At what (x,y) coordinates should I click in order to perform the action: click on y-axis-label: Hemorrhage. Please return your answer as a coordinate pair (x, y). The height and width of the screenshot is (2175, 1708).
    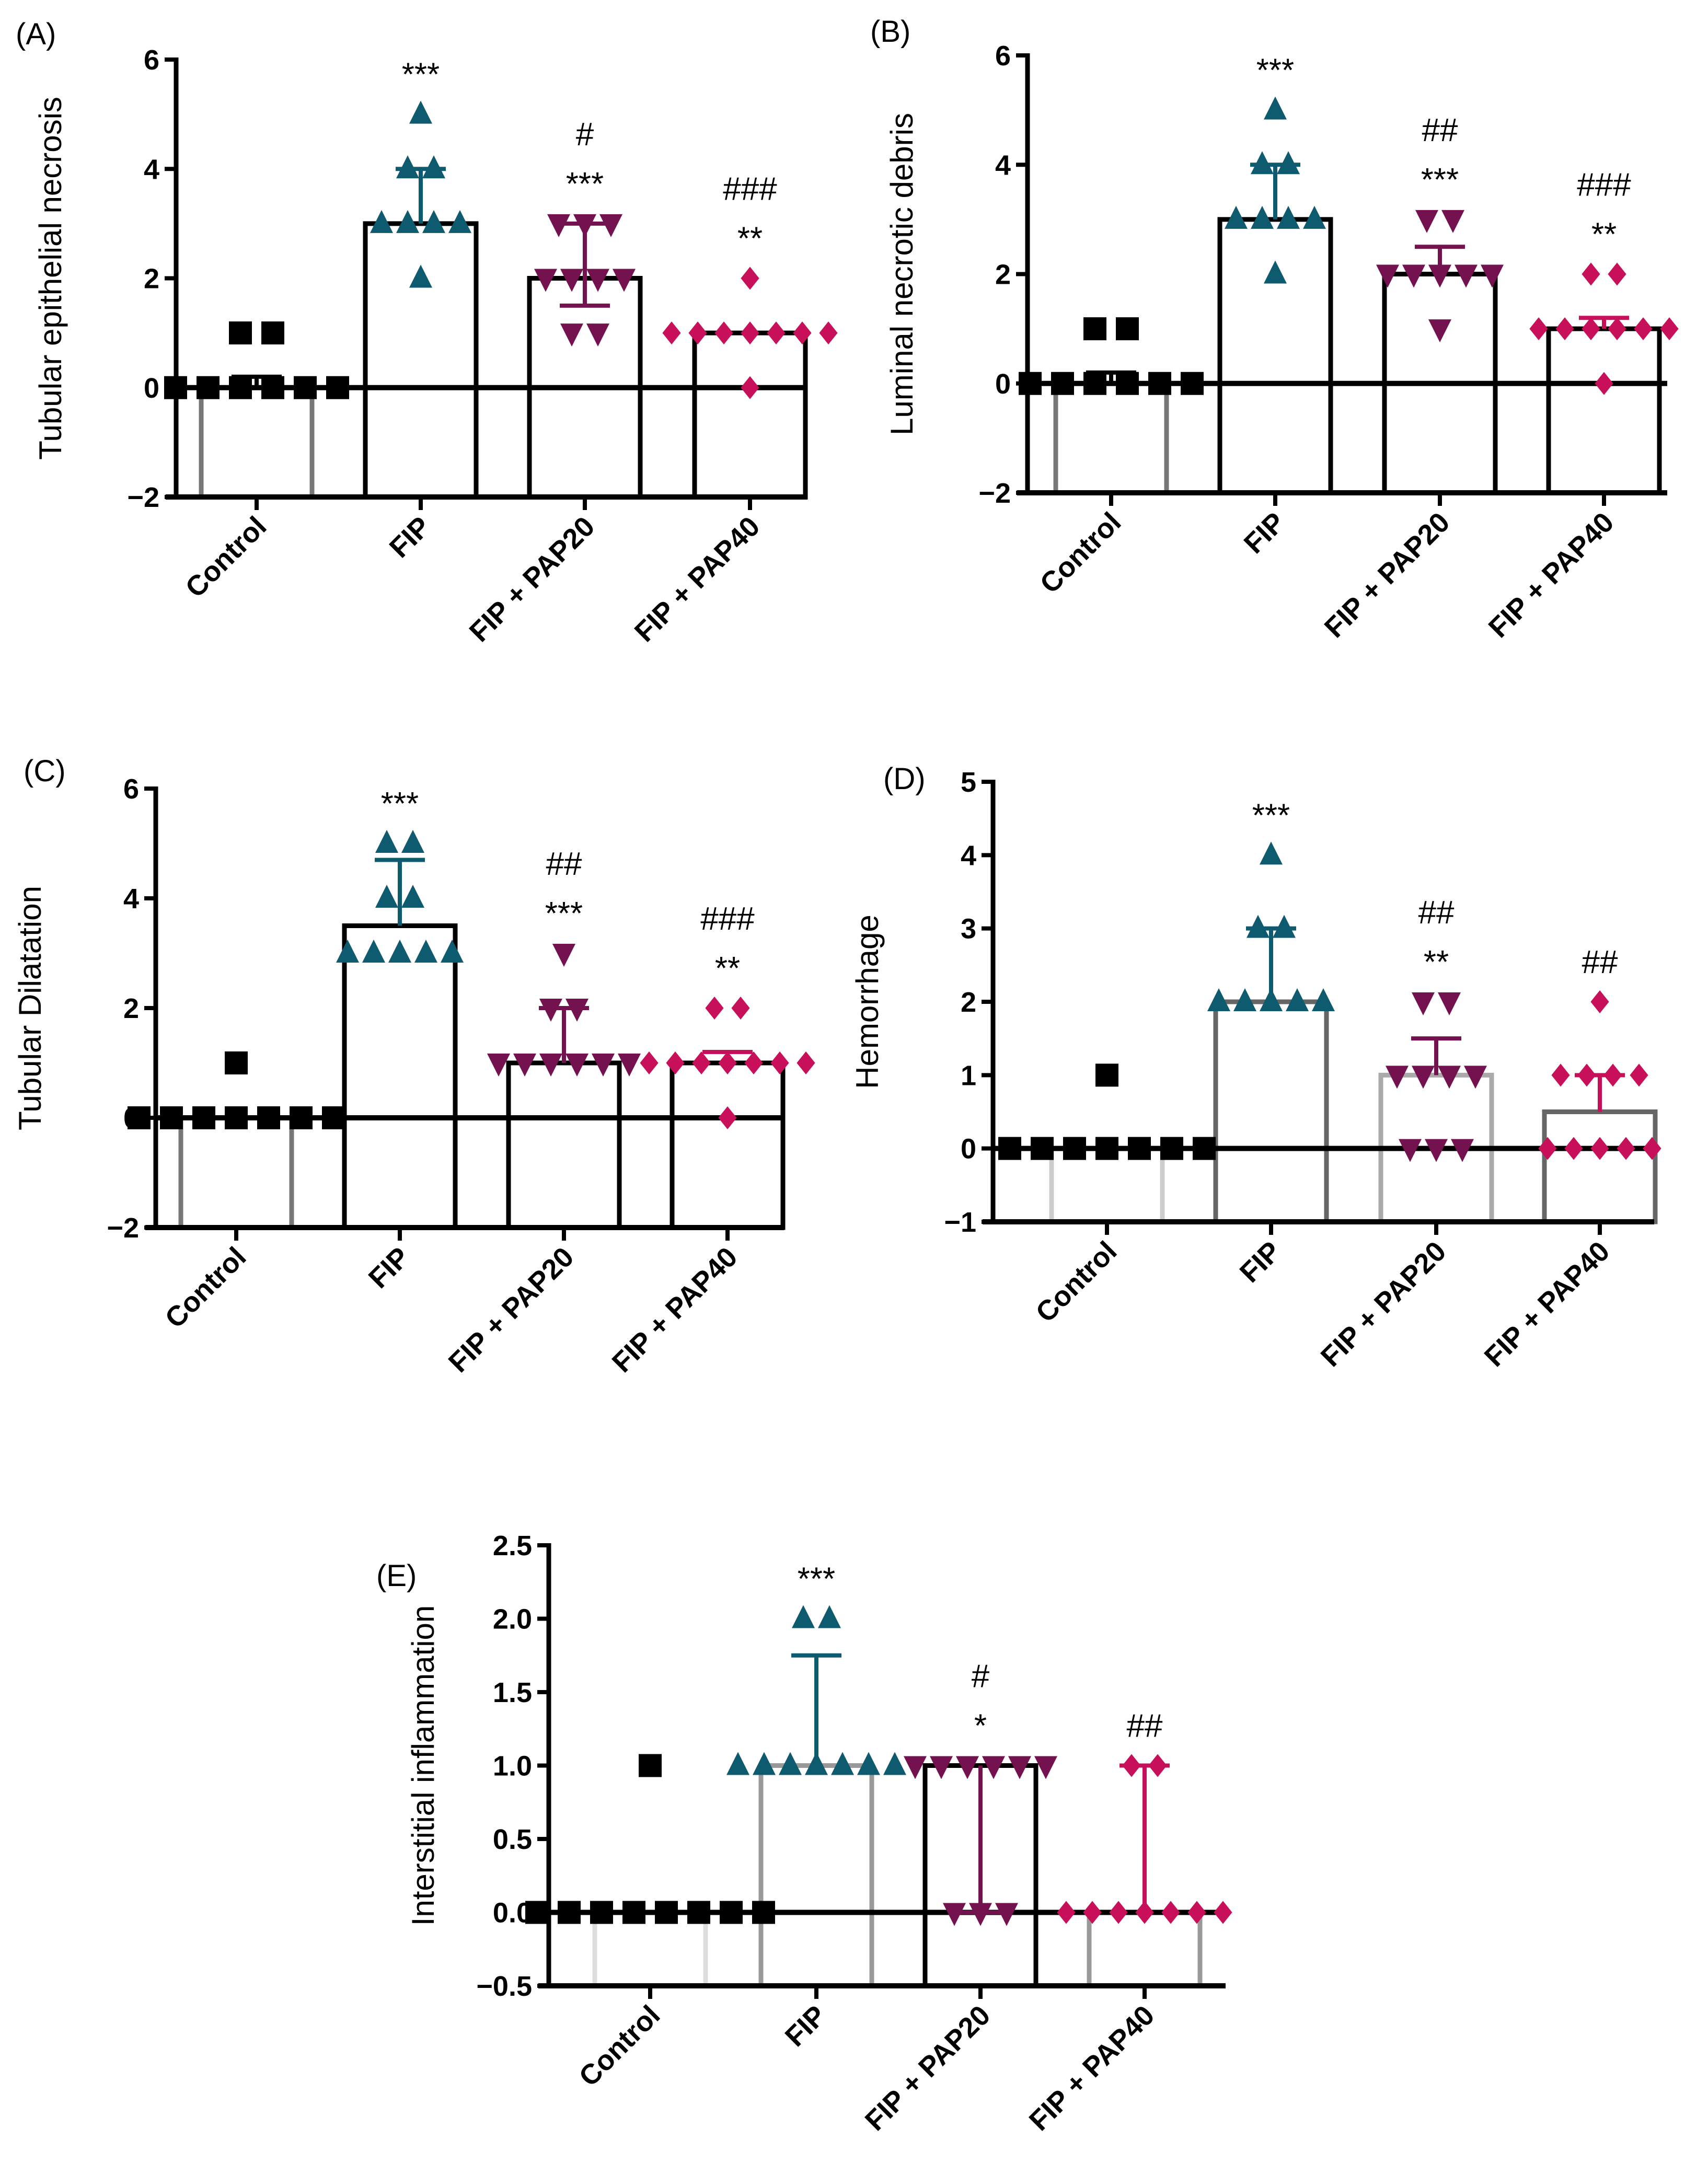
    Looking at the image, I should click on (867, 1002).